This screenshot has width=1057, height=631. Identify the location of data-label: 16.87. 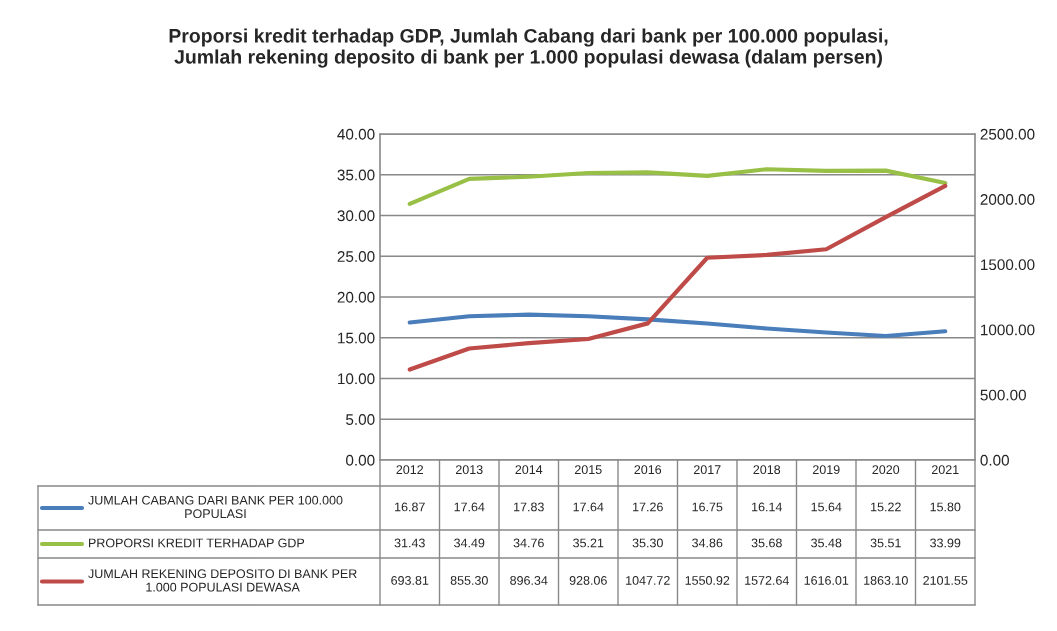
(410, 507).